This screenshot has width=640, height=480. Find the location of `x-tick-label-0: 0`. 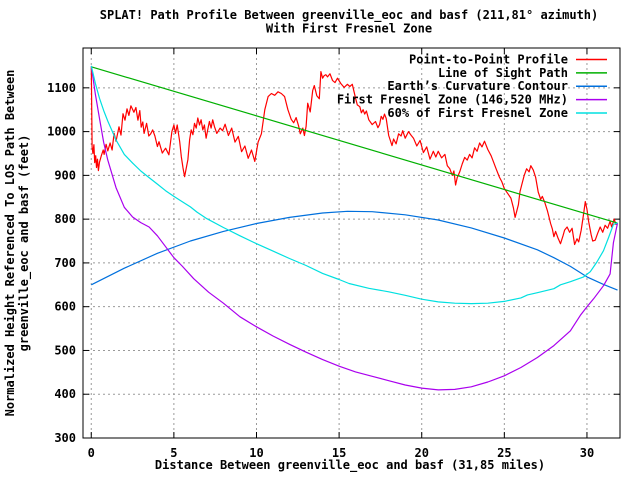

x-tick-label-0: 0 is located at coordinates (91, 453).